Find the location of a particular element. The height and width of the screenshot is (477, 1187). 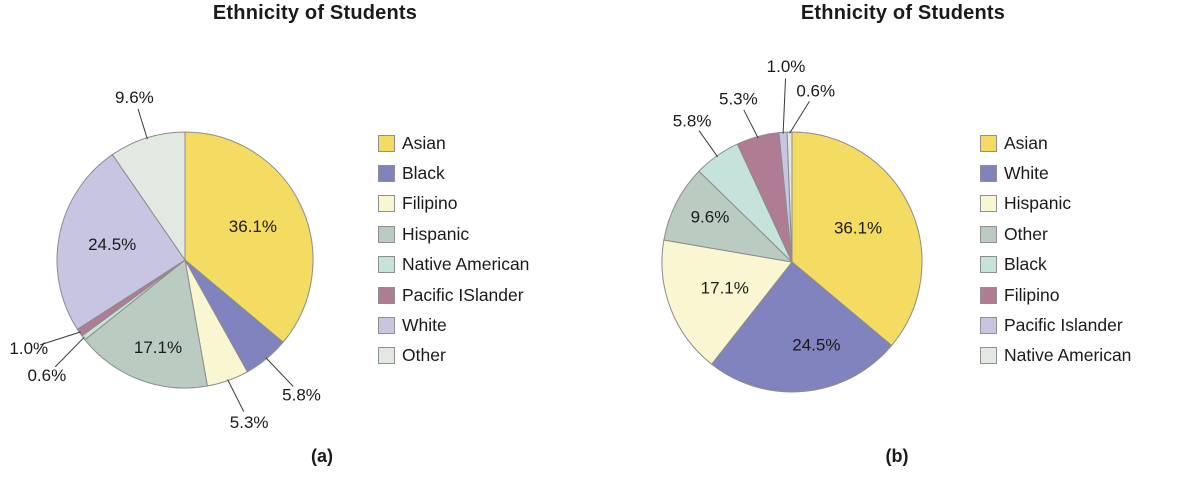

legend-item-pacific-islander: Pacific Islander is located at coordinates (1055, 325).